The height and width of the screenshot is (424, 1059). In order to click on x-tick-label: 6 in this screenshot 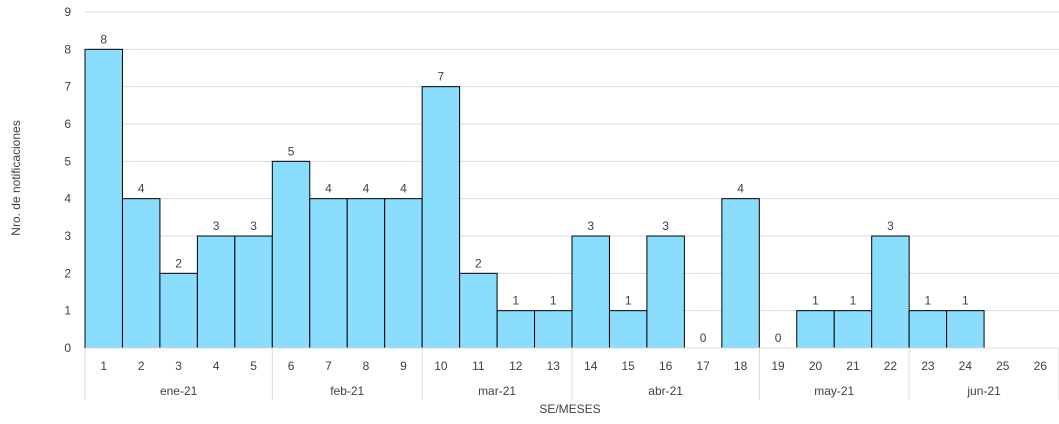, I will do `click(291, 366)`.